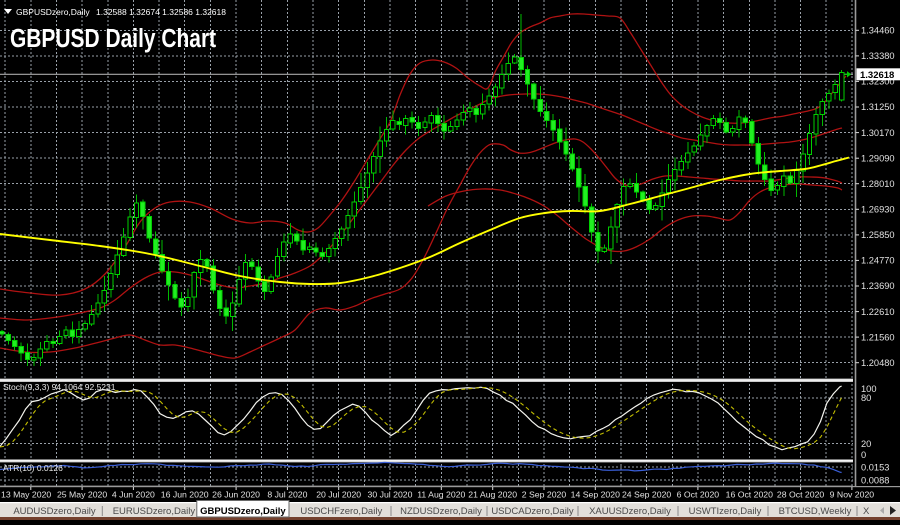 Image resolution: width=900 pixels, height=525 pixels. Describe the element at coordinates (878, 363) in the screenshot. I see `svg-text: 1.20480` at that location.